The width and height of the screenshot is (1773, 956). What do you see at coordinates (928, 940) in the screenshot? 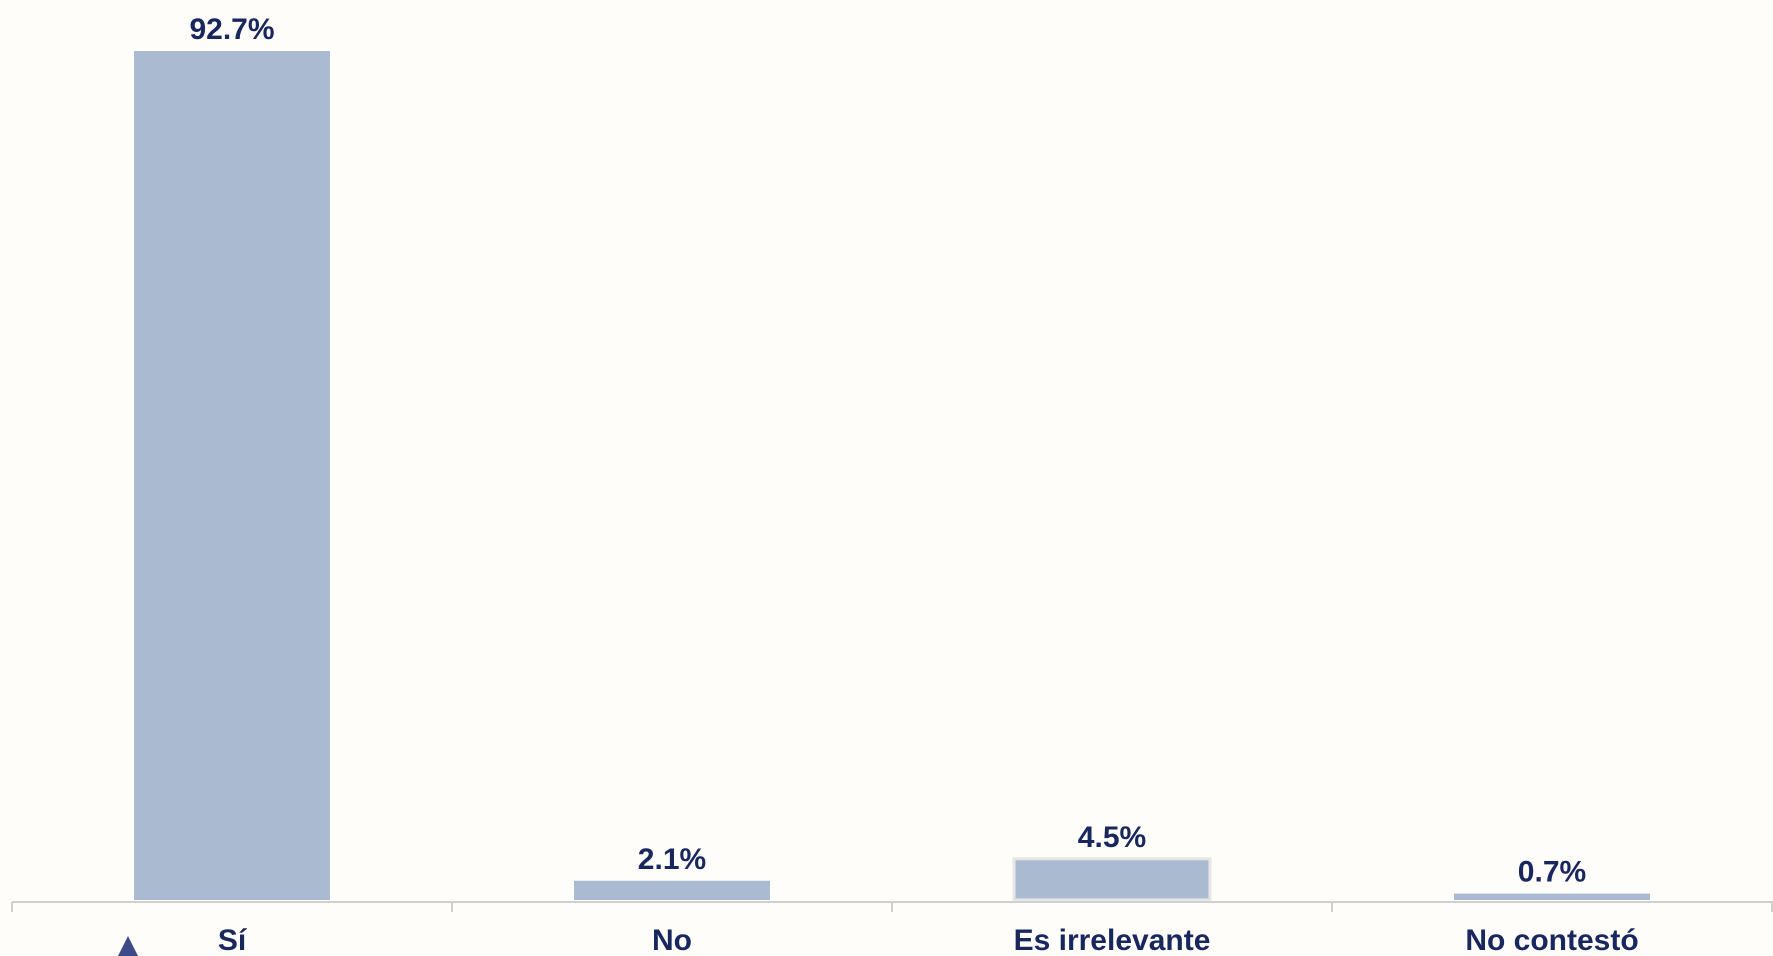
I see `x-tick-labels-layer: Sí No Es irrelevante No contestó` at bounding box center [928, 940].